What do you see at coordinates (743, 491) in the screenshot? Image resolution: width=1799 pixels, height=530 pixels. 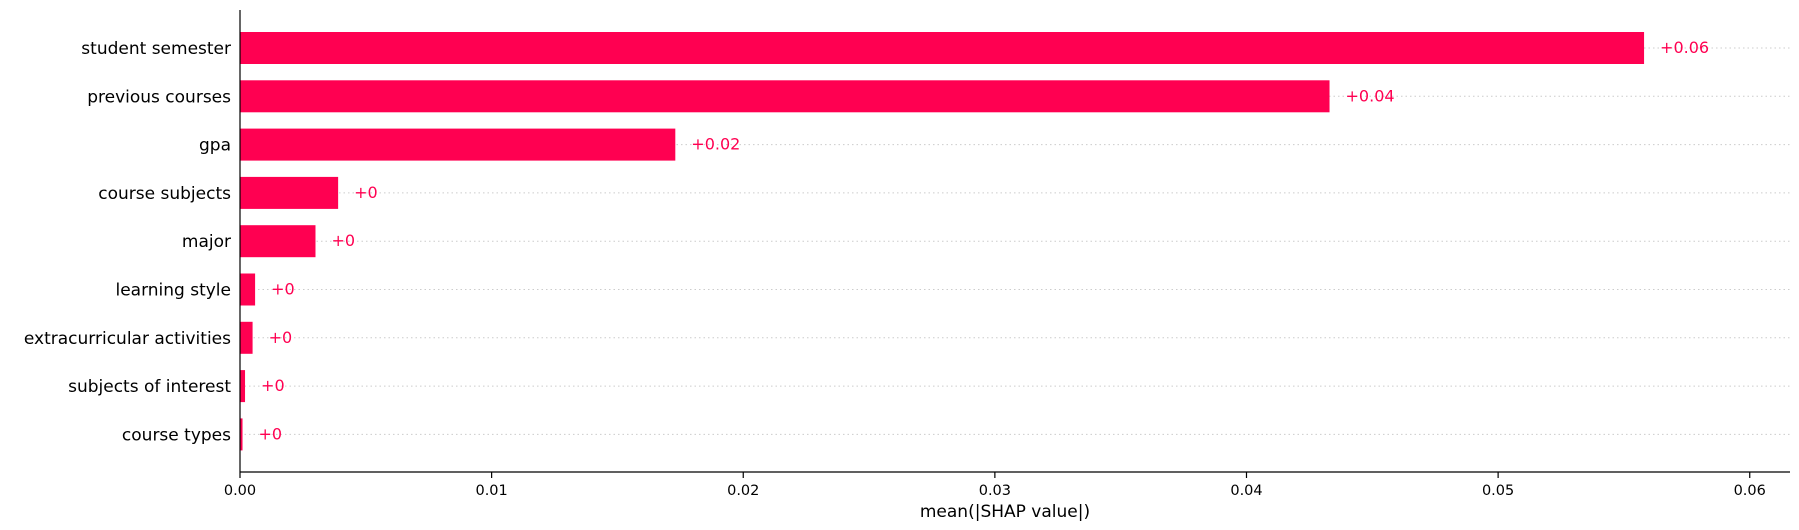 I see `x-tick-label: 0.02` at bounding box center [743, 491].